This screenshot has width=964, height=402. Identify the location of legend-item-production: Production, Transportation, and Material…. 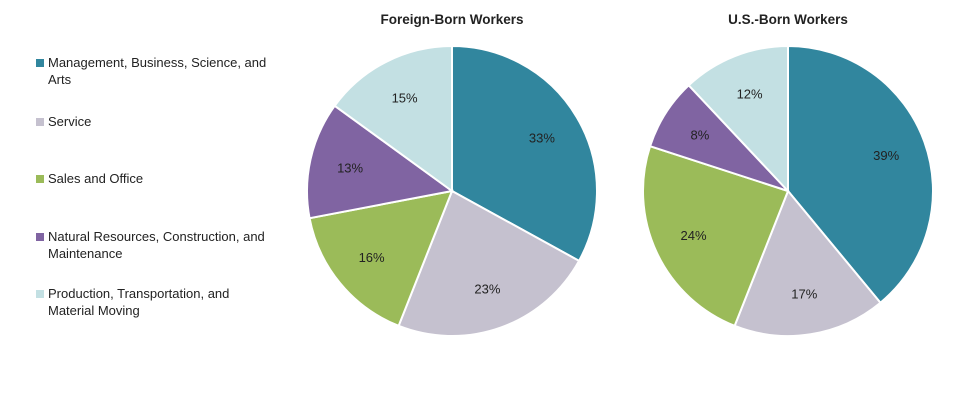
(157, 302).